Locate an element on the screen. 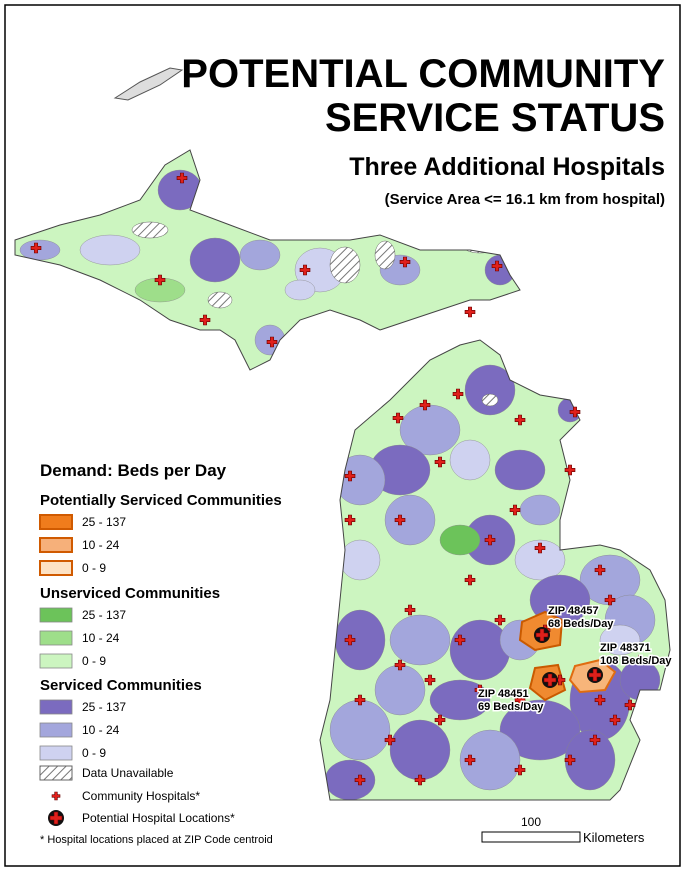  title-line: SERVICE STATUS is located at coordinates (495, 118).